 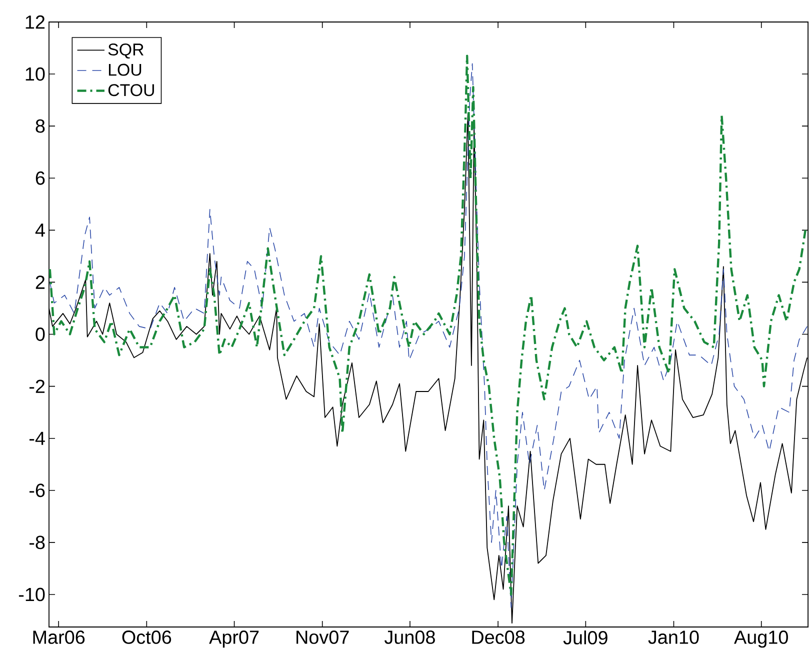 What do you see at coordinates (126, 51) in the screenshot?
I see `legend-label: SQR` at bounding box center [126, 51].